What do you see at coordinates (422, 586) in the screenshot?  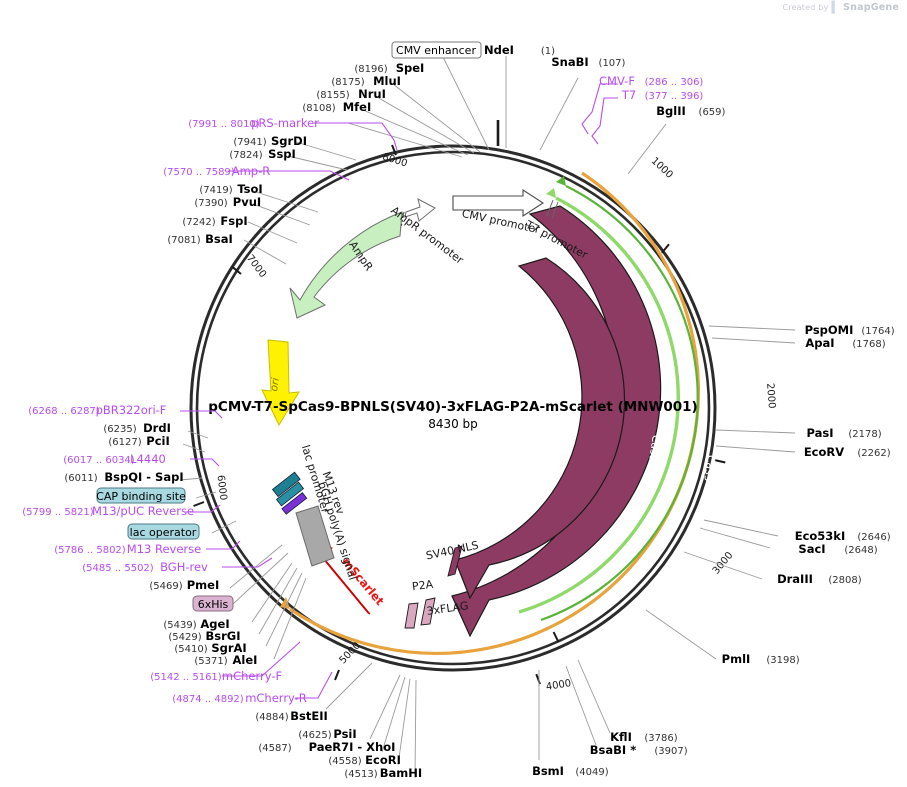 I see `p2a-label: P2A` at bounding box center [422, 586].